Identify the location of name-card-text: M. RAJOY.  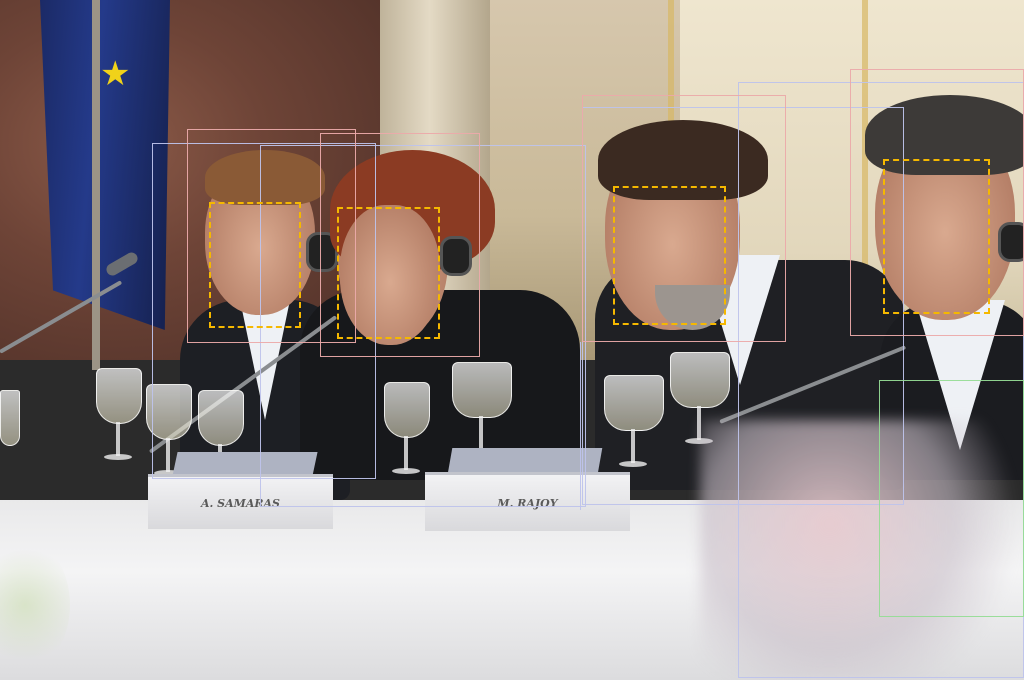
(527, 503).